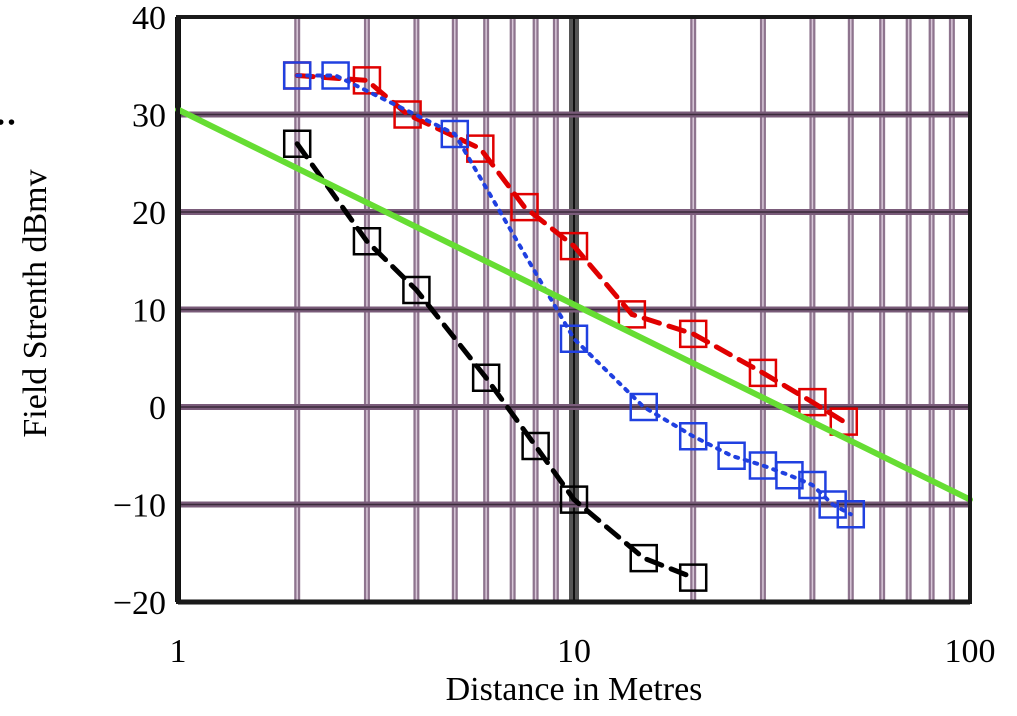 The width and height of the screenshot is (1017, 716). Describe the element at coordinates (574, 651) in the screenshot. I see `x-tick-label: 10` at that location.